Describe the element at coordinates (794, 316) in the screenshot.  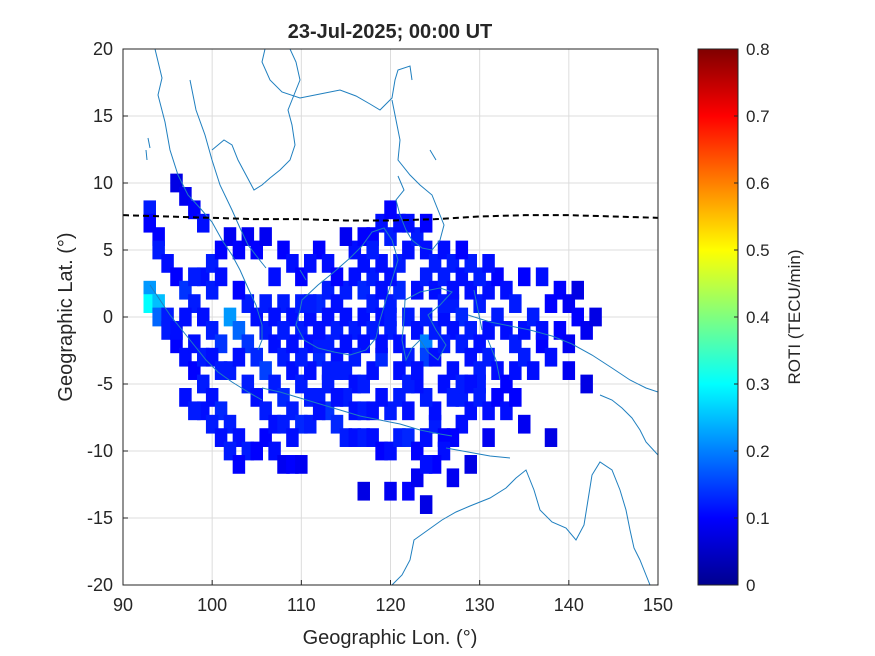
I see `colorbar-label: ROTI (TECU/min)` at that location.